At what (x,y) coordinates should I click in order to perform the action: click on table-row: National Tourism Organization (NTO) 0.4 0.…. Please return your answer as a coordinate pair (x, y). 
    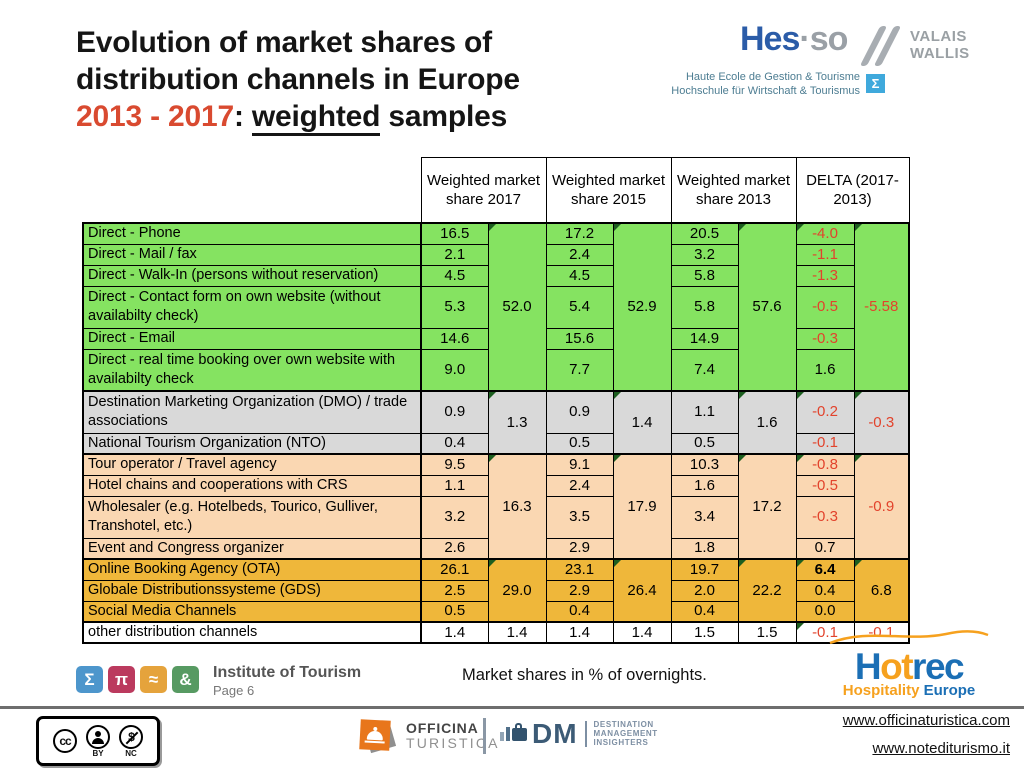
    Looking at the image, I should click on (495, 443).